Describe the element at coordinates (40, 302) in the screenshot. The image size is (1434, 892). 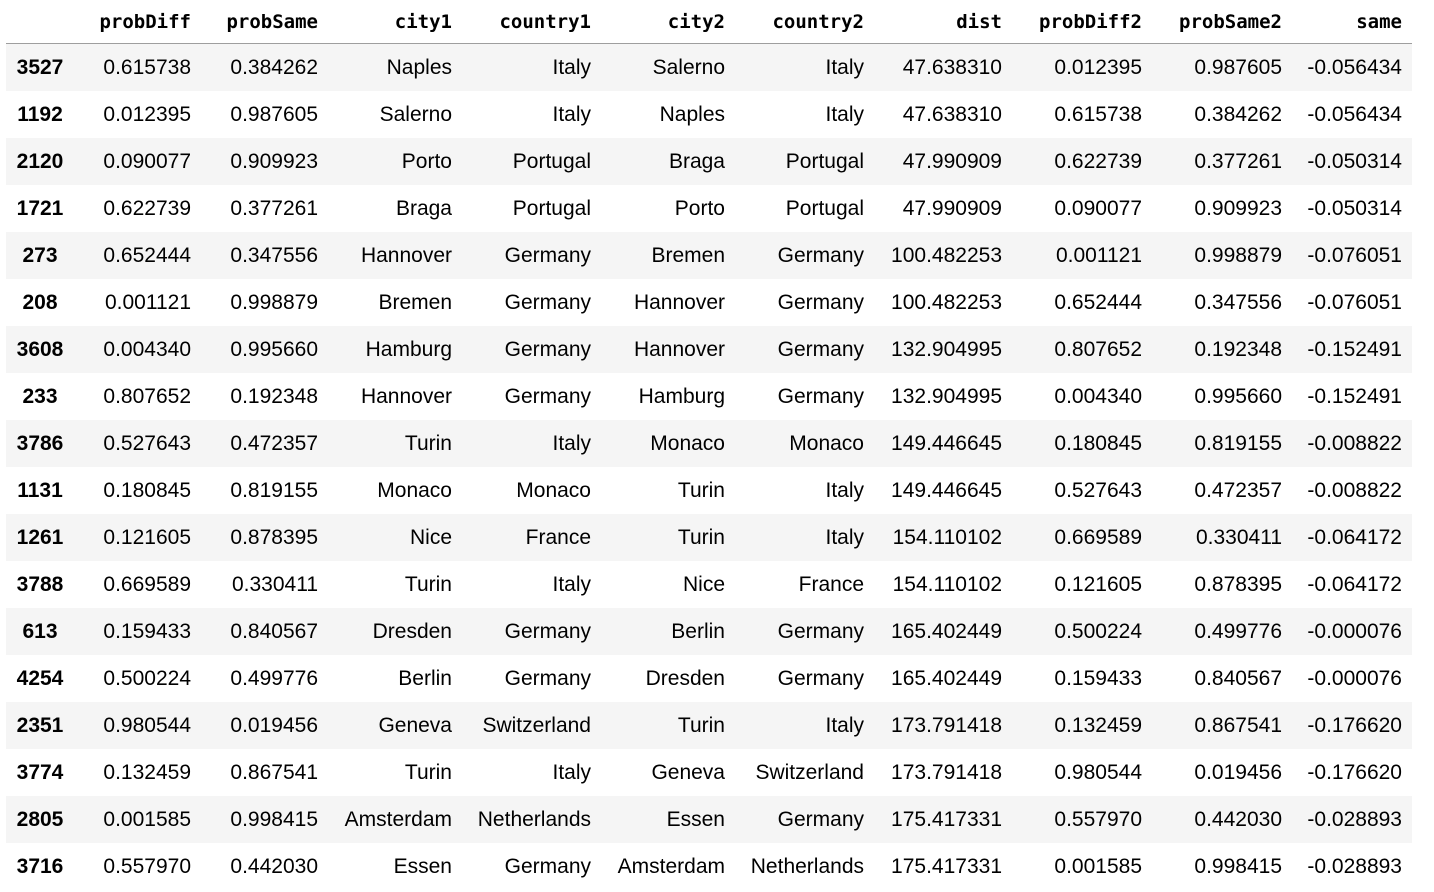
I see `row-index: 208` at that location.